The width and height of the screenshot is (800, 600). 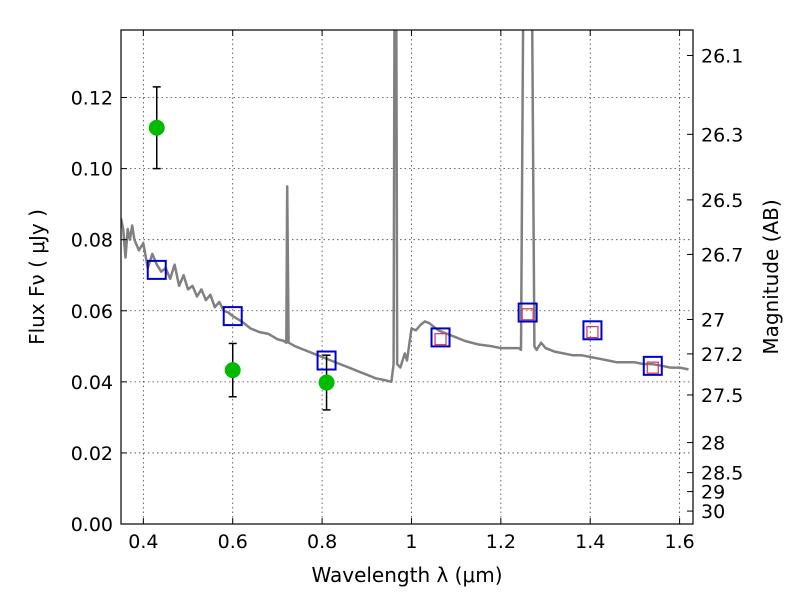 What do you see at coordinates (37, 277) in the screenshot?
I see `y-axis-title: Flux Fν ( μJy )` at bounding box center [37, 277].